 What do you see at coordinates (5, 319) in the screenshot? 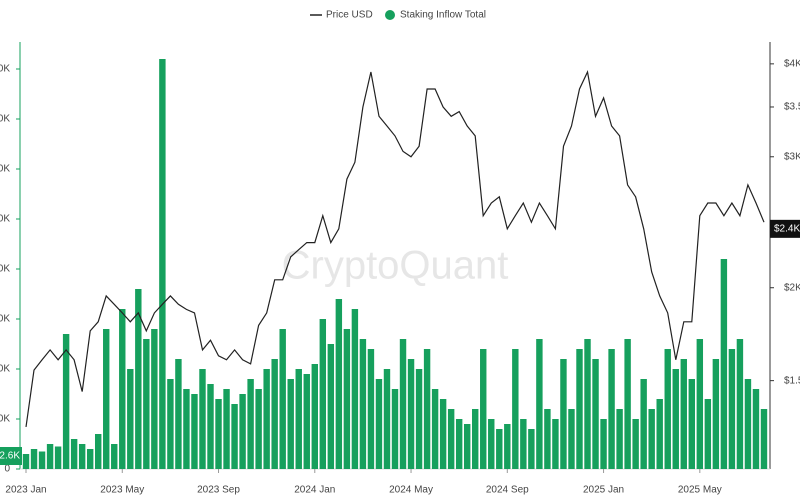
I see `y-tick-label: 30K` at bounding box center [5, 319].